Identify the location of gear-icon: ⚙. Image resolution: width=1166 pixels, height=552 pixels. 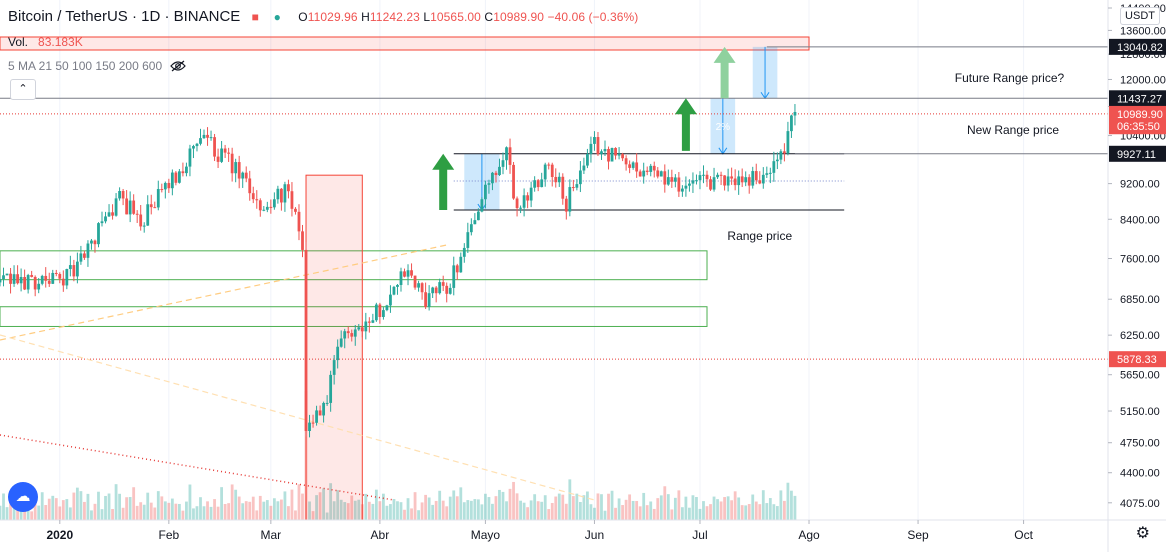
(1142, 533).